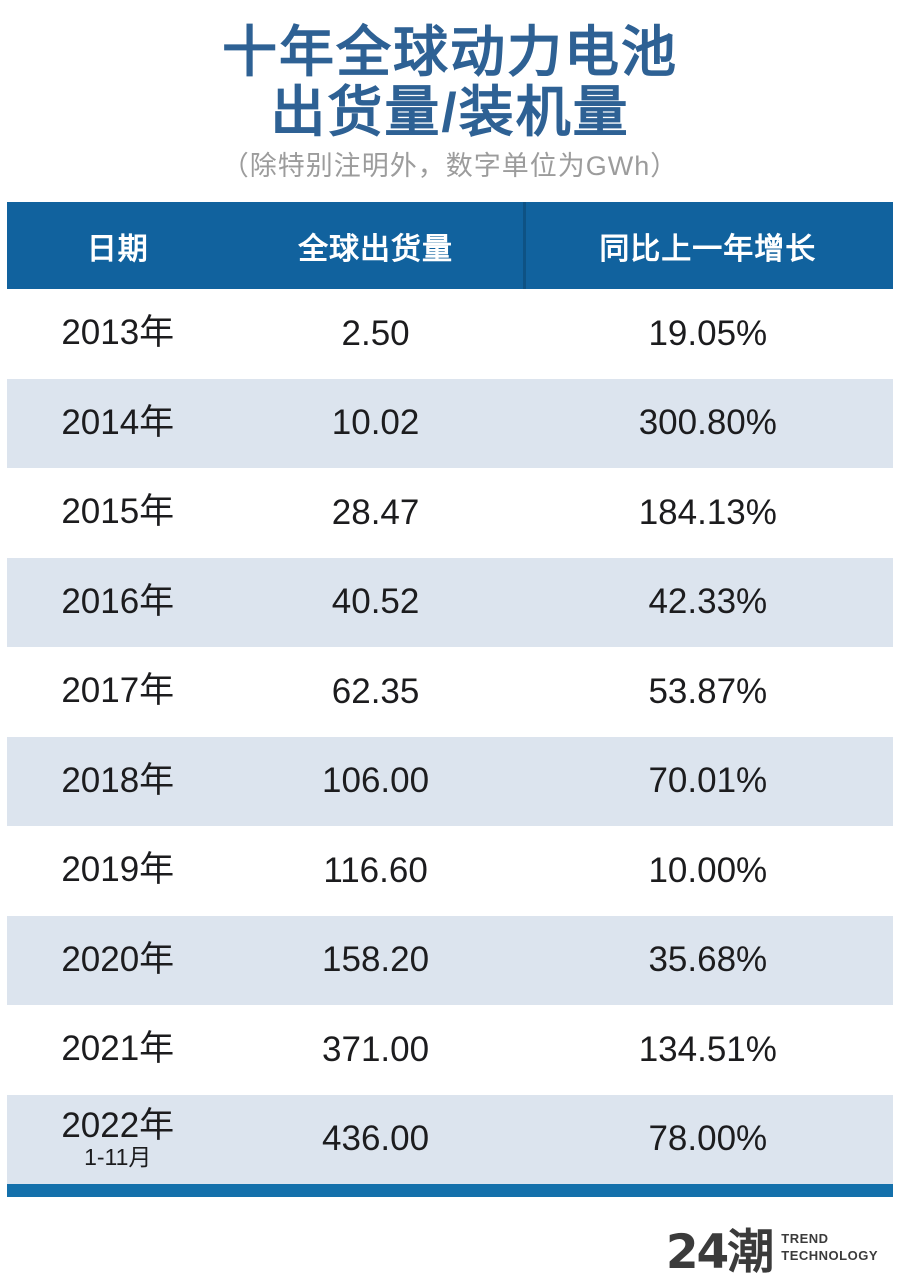 Image resolution: width=900 pixels, height=1282 pixels. What do you see at coordinates (375, 512) in the screenshot?
I see `cell-shipment: 28.47` at bounding box center [375, 512].